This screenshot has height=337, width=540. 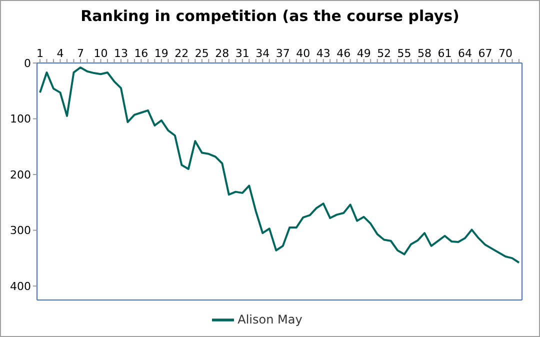 What do you see at coordinates (101, 53) in the screenshot?
I see `x-tick-label: 10` at bounding box center [101, 53].